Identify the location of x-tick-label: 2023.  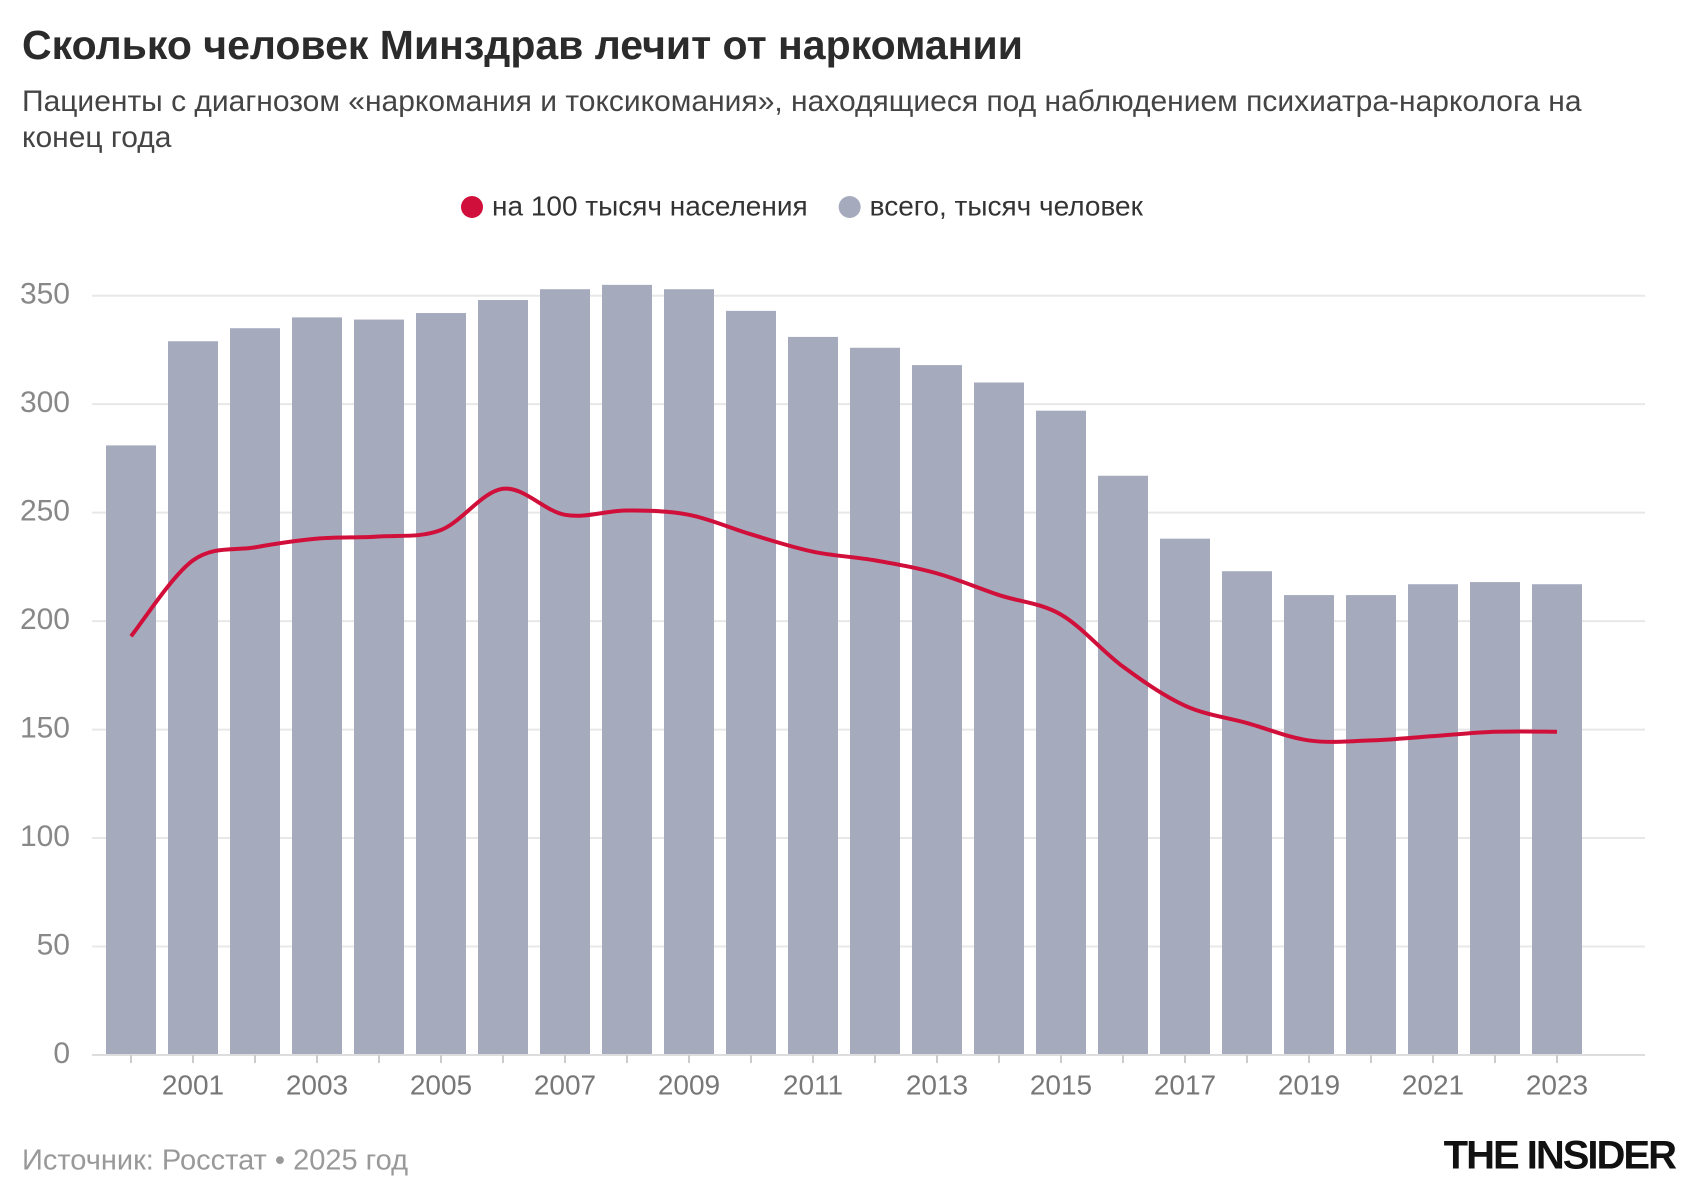
(1557, 1084).